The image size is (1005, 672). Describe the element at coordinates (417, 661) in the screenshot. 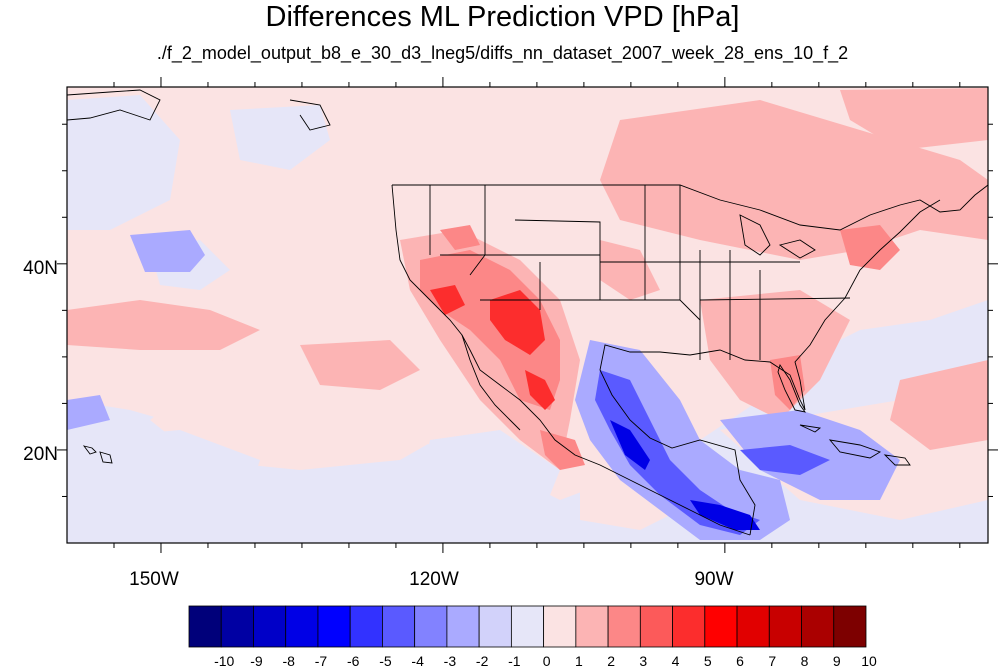

I see `colorbar-label: -4` at that location.